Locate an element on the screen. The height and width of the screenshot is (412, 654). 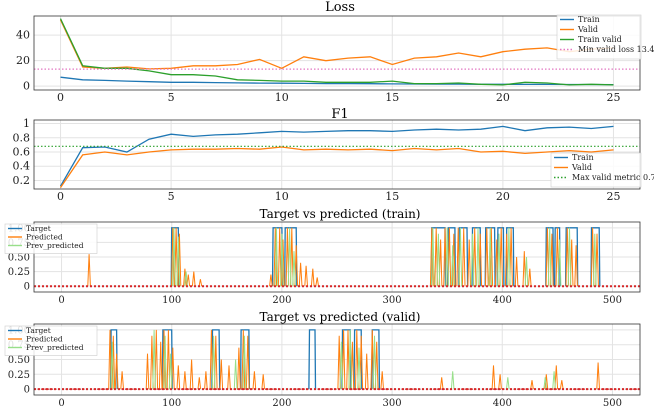
x-tick-label: 15 is located at coordinates (392, 196).